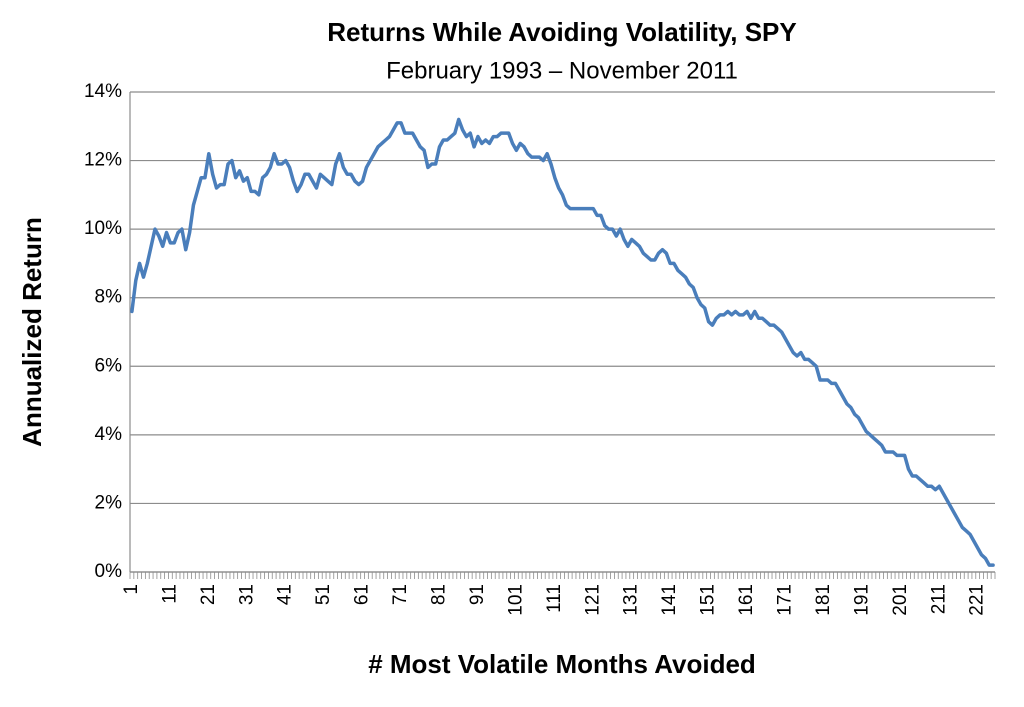  What do you see at coordinates (823, 600) in the screenshot?
I see `x-tick-label: 181` at bounding box center [823, 600].